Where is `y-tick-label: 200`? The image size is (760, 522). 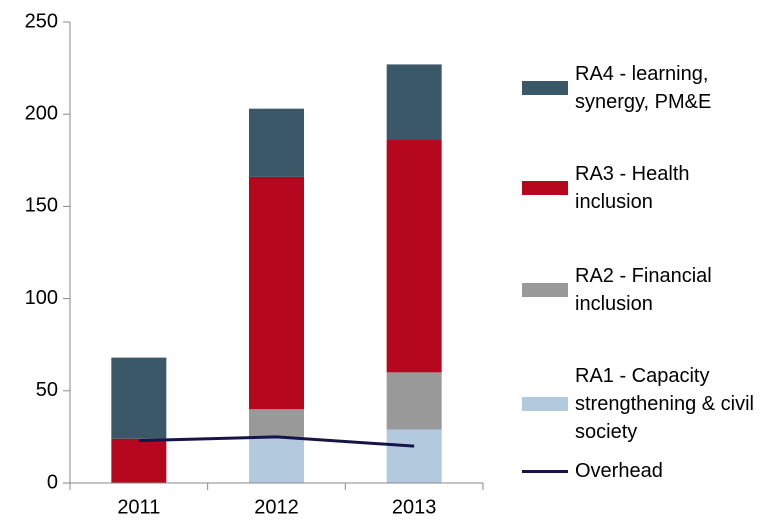 y-tick-label: 200 is located at coordinates (41, 113).